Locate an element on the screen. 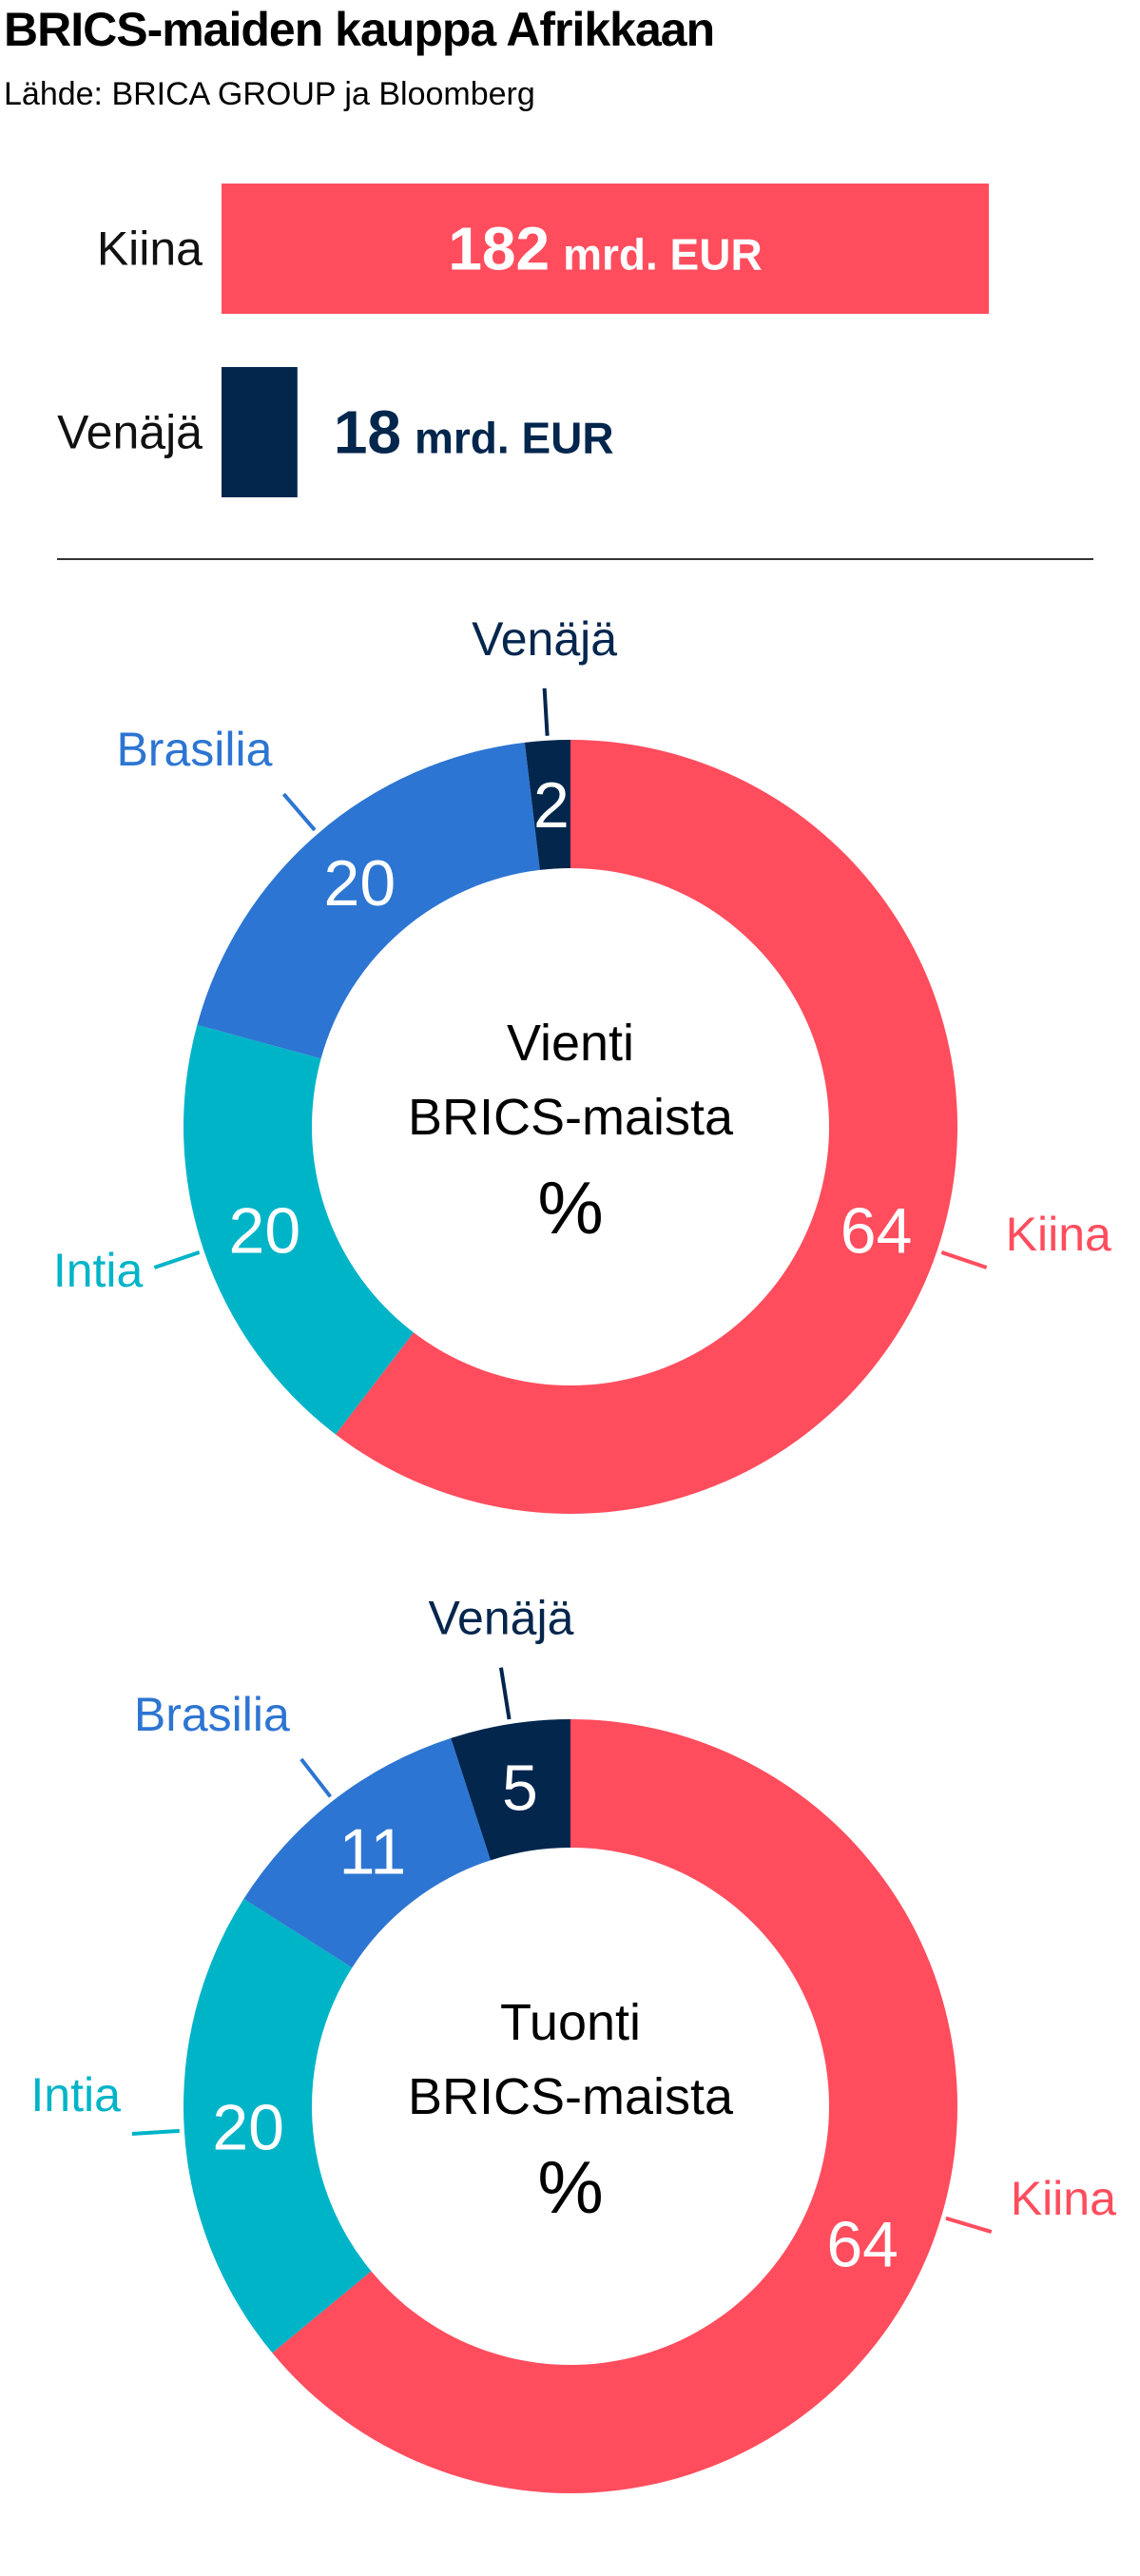  bar-kiina is located at coordinates (605, 249).